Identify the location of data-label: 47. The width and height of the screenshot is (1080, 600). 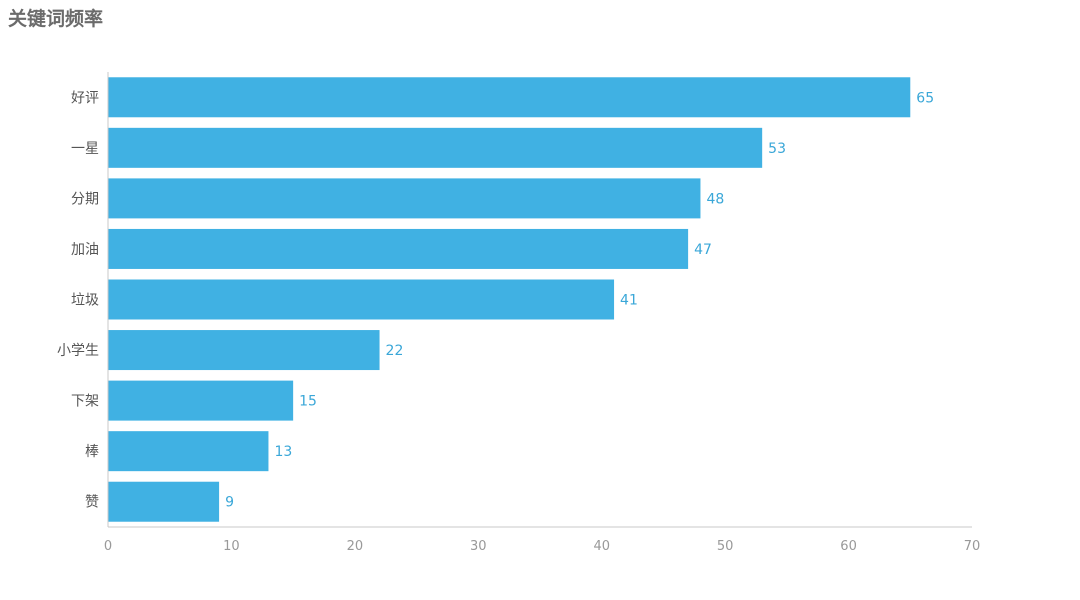
(703, 250).